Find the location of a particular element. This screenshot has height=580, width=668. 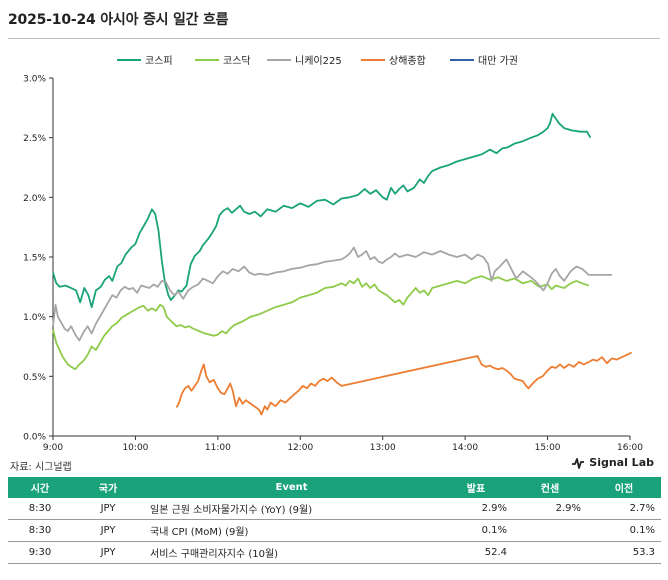

x-tick-label: 16:00 is located at coordinates (630, 448).